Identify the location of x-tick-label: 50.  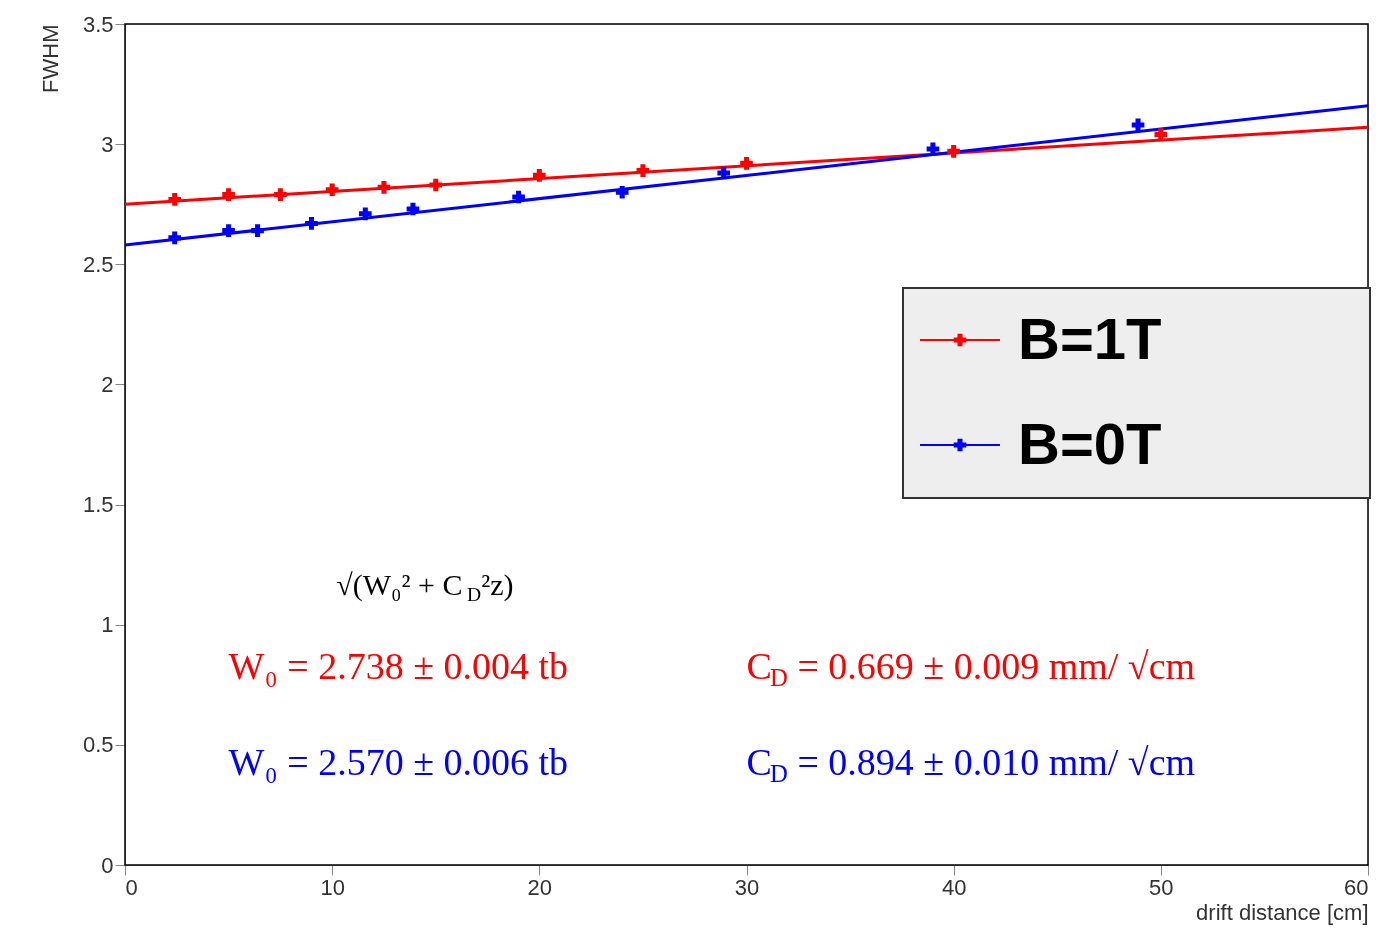
(1161, 887).